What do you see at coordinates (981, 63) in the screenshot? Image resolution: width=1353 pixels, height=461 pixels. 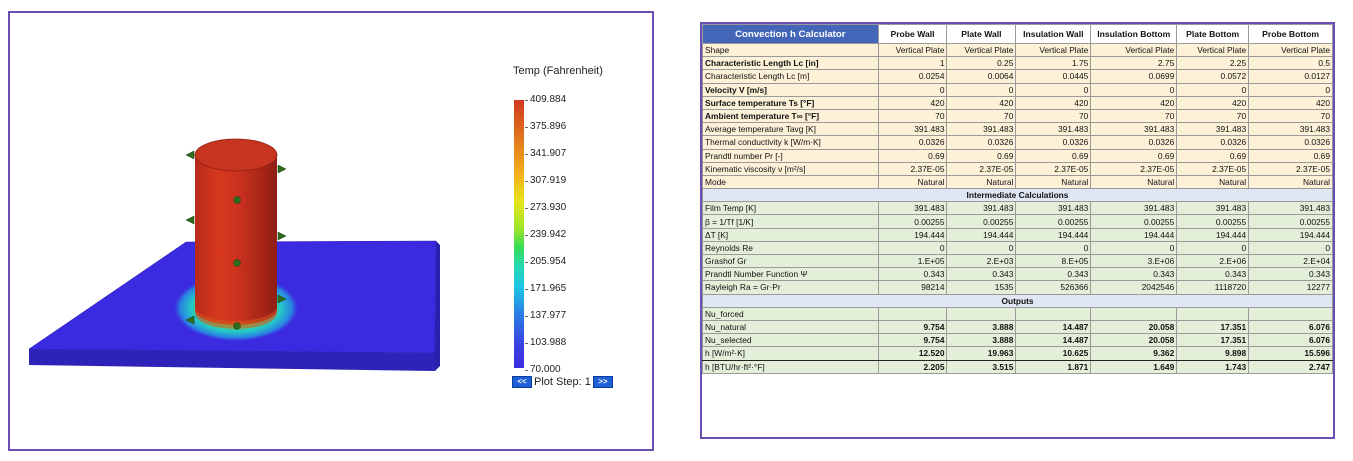 I see `table-cell: 0.25` at bounding box center [981, 63].